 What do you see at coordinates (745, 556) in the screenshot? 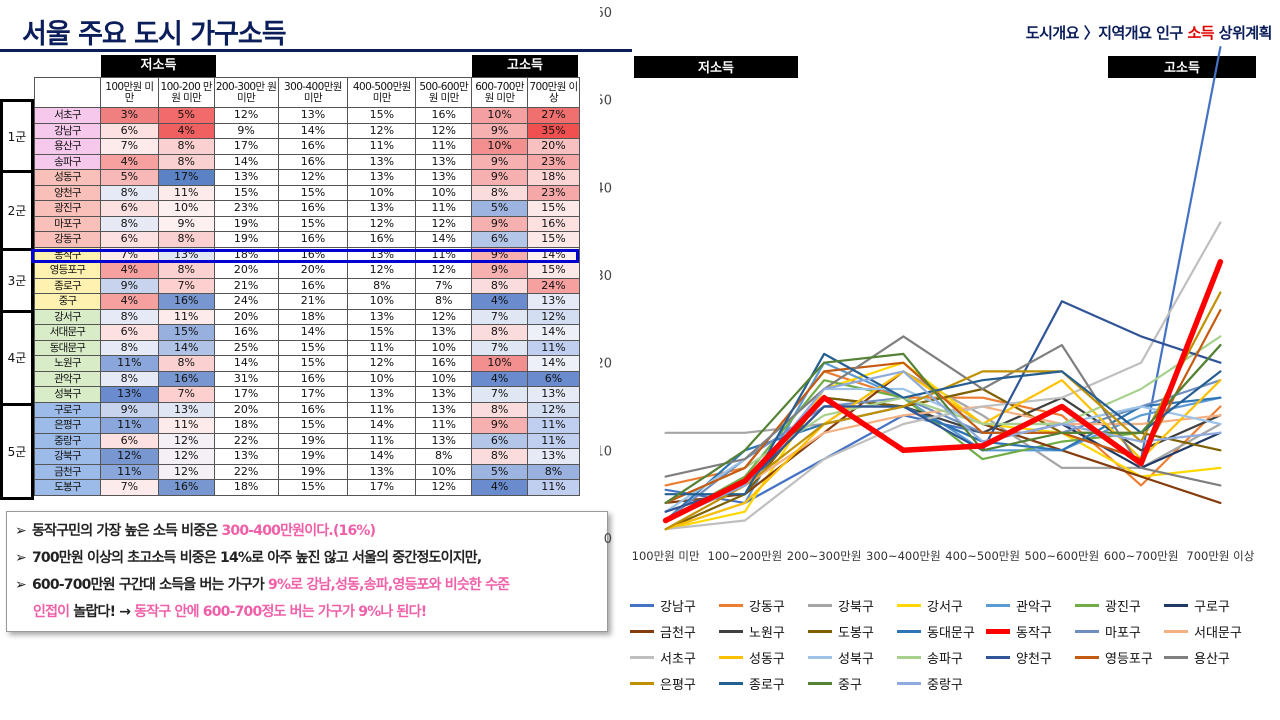
I see `x-tick-label: 100~200만원` at bounding box center [745, 556].